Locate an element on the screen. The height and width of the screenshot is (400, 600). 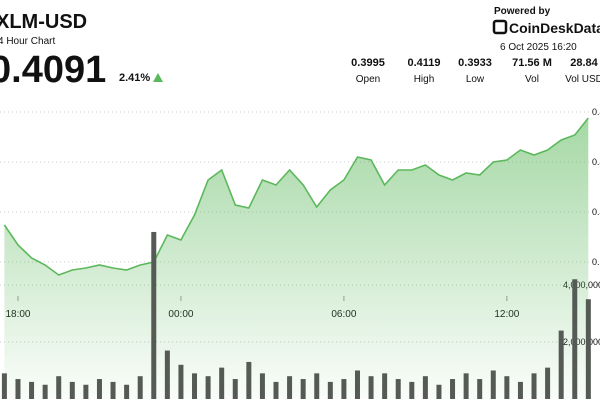
logo-icon is located at coordinates (500, 27).